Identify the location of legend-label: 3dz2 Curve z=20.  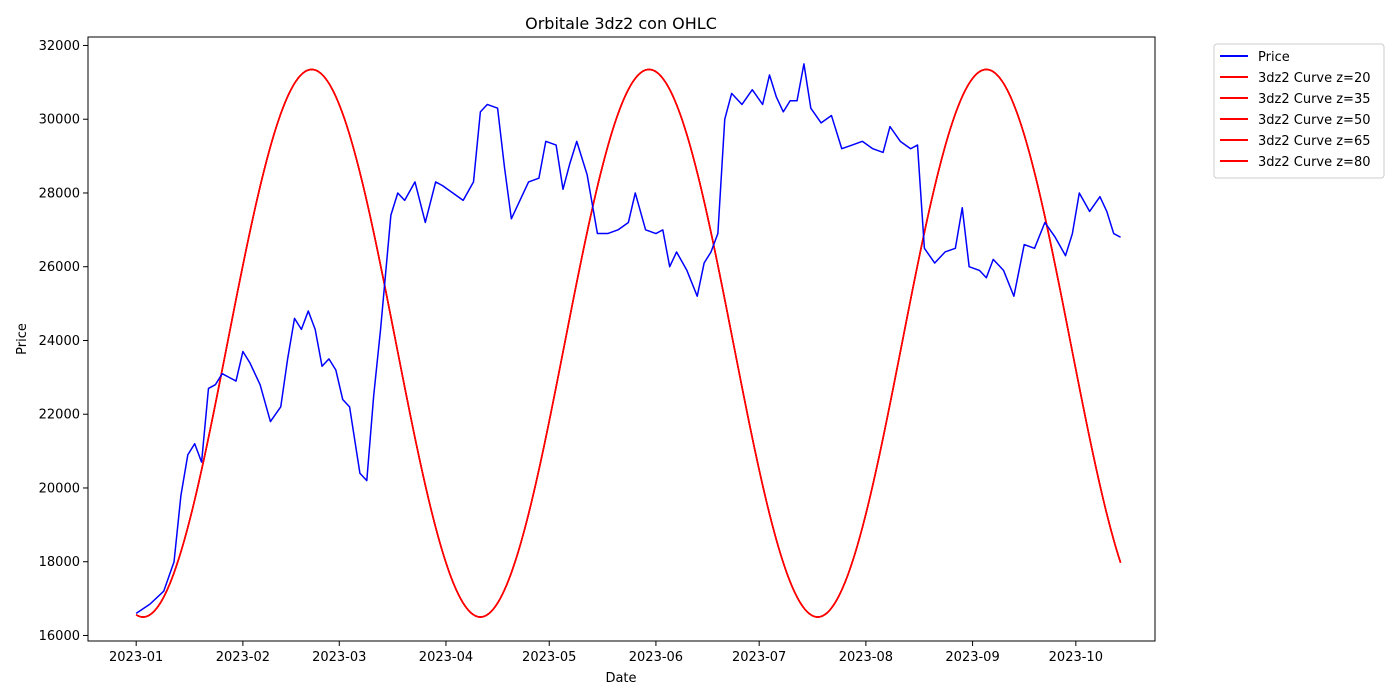
(1314, 78).